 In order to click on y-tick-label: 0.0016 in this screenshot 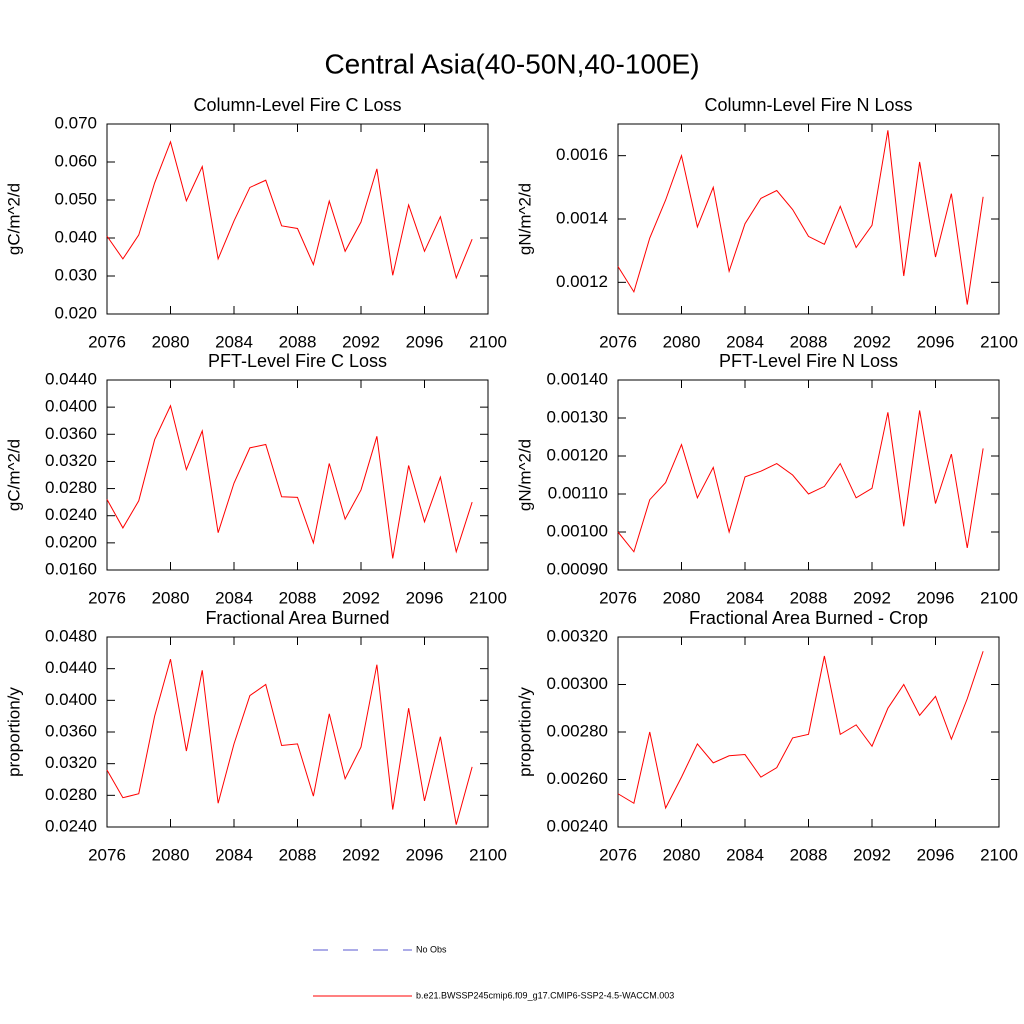, I will do `click(582, 154)`.